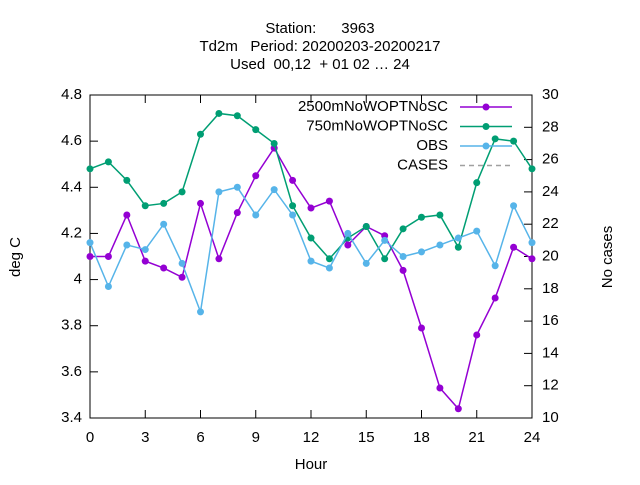 This screenshot has width=640, height=485. Describe the element at coordinates (311, 464) in the screenshot. I see `x-axis-label: Hour` at that location.